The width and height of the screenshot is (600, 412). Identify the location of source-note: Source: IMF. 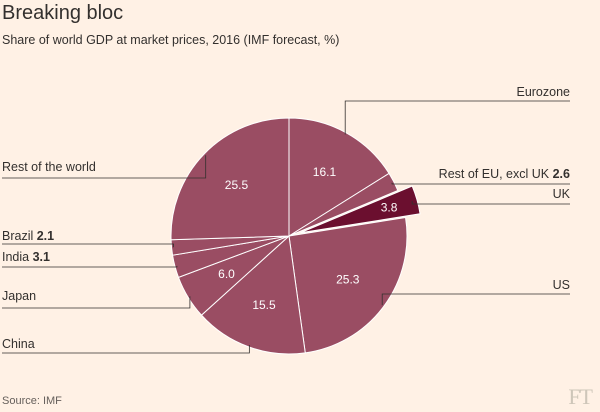
(32, 401).